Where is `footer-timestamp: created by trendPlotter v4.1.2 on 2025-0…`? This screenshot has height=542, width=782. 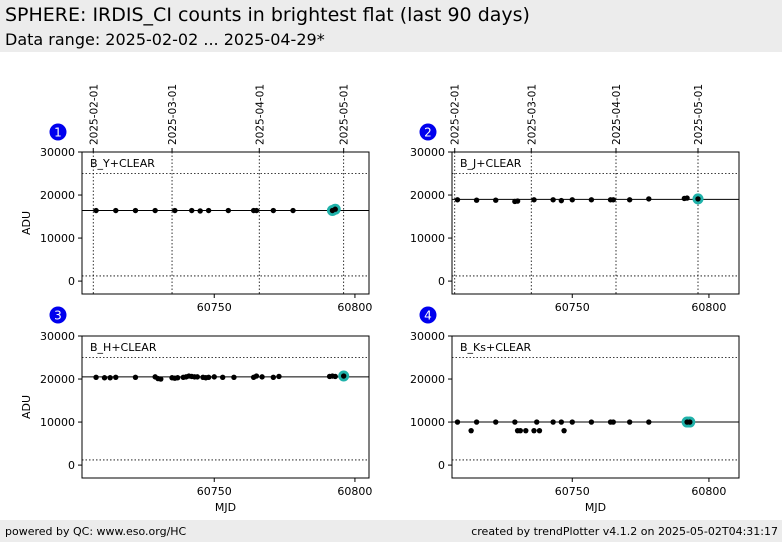
footer-timestamp: created by trendPlotter v4.1.2 on 2025-0… is located at coordinates (624, 531).